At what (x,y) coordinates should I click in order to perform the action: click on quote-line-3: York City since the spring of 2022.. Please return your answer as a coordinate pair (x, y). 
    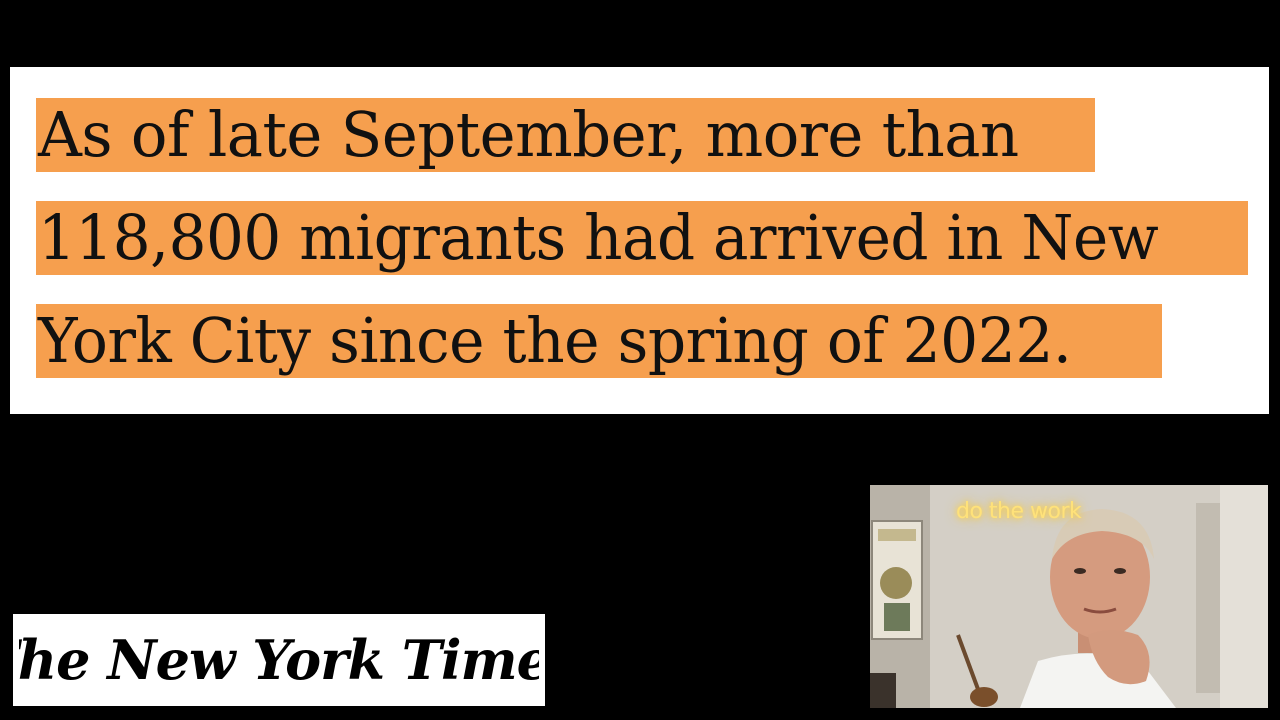
    Looking at the image, I should click on (599, 341).